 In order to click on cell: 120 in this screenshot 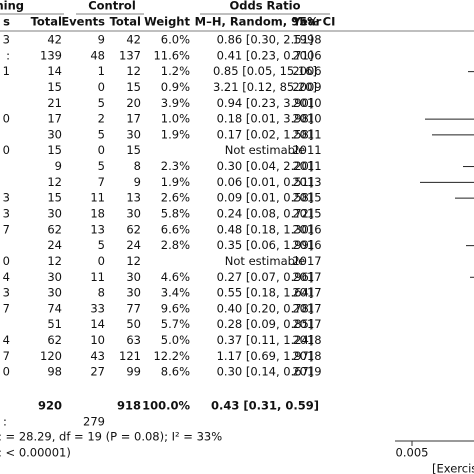, I will do `click(51, 356)`.